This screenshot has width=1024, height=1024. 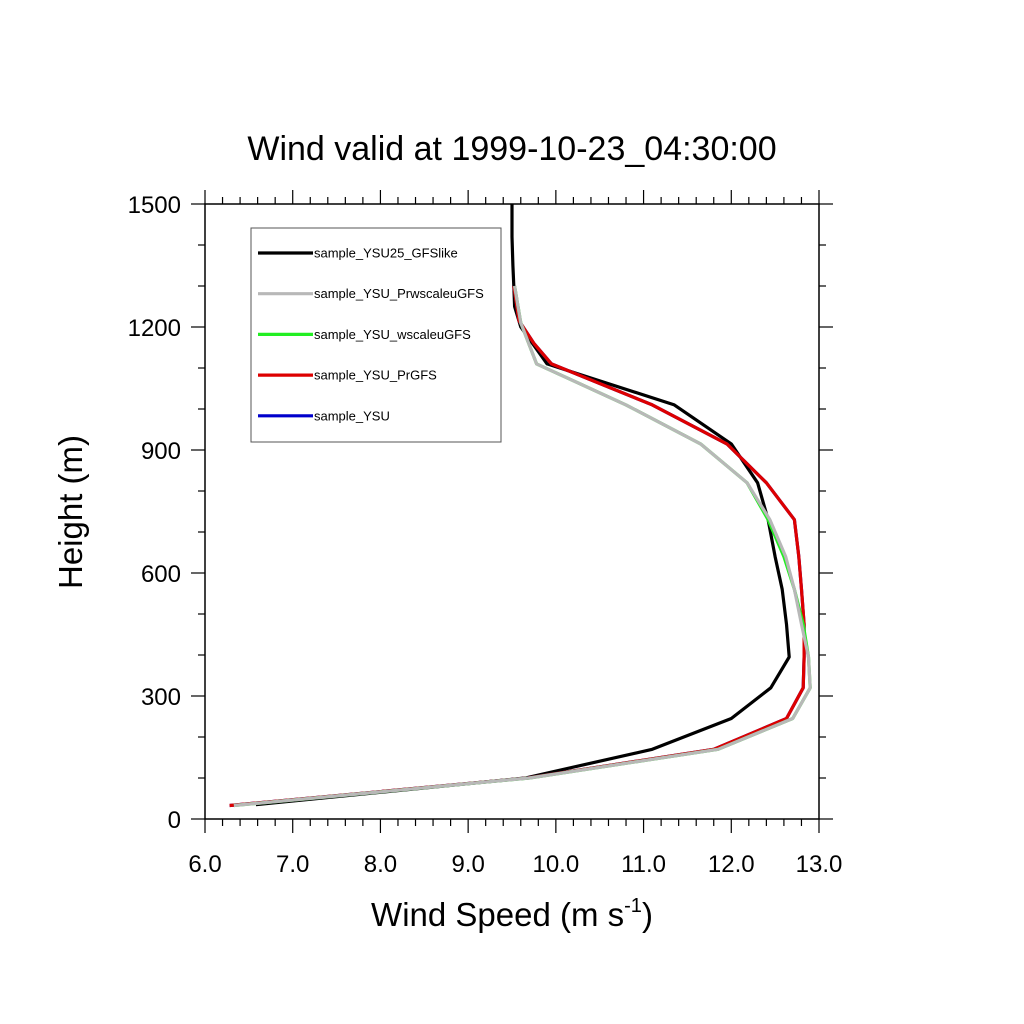 I want to click on legend-label: sample_YSU_PrwscaleuGFS, so click(x=399, y=293).